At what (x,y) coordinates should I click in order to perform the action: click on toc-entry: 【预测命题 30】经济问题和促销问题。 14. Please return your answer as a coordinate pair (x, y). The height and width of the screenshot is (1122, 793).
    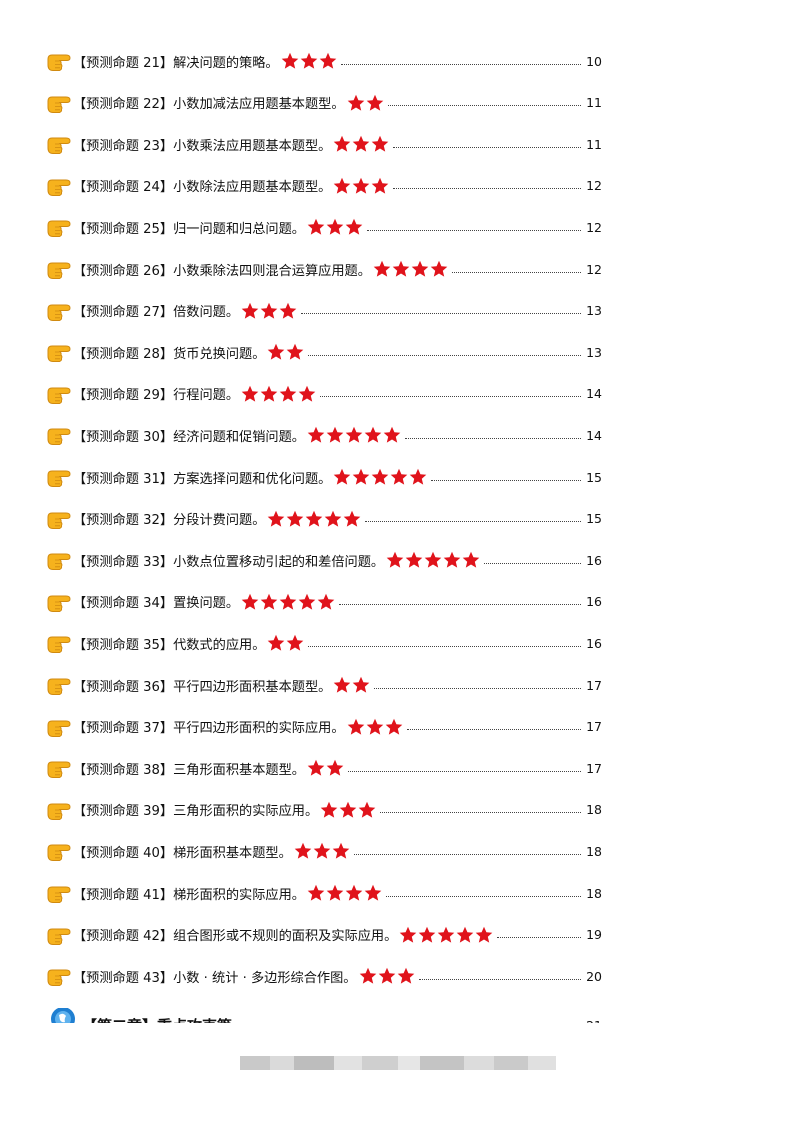
    Looking at the image, I should click on (324, 435).